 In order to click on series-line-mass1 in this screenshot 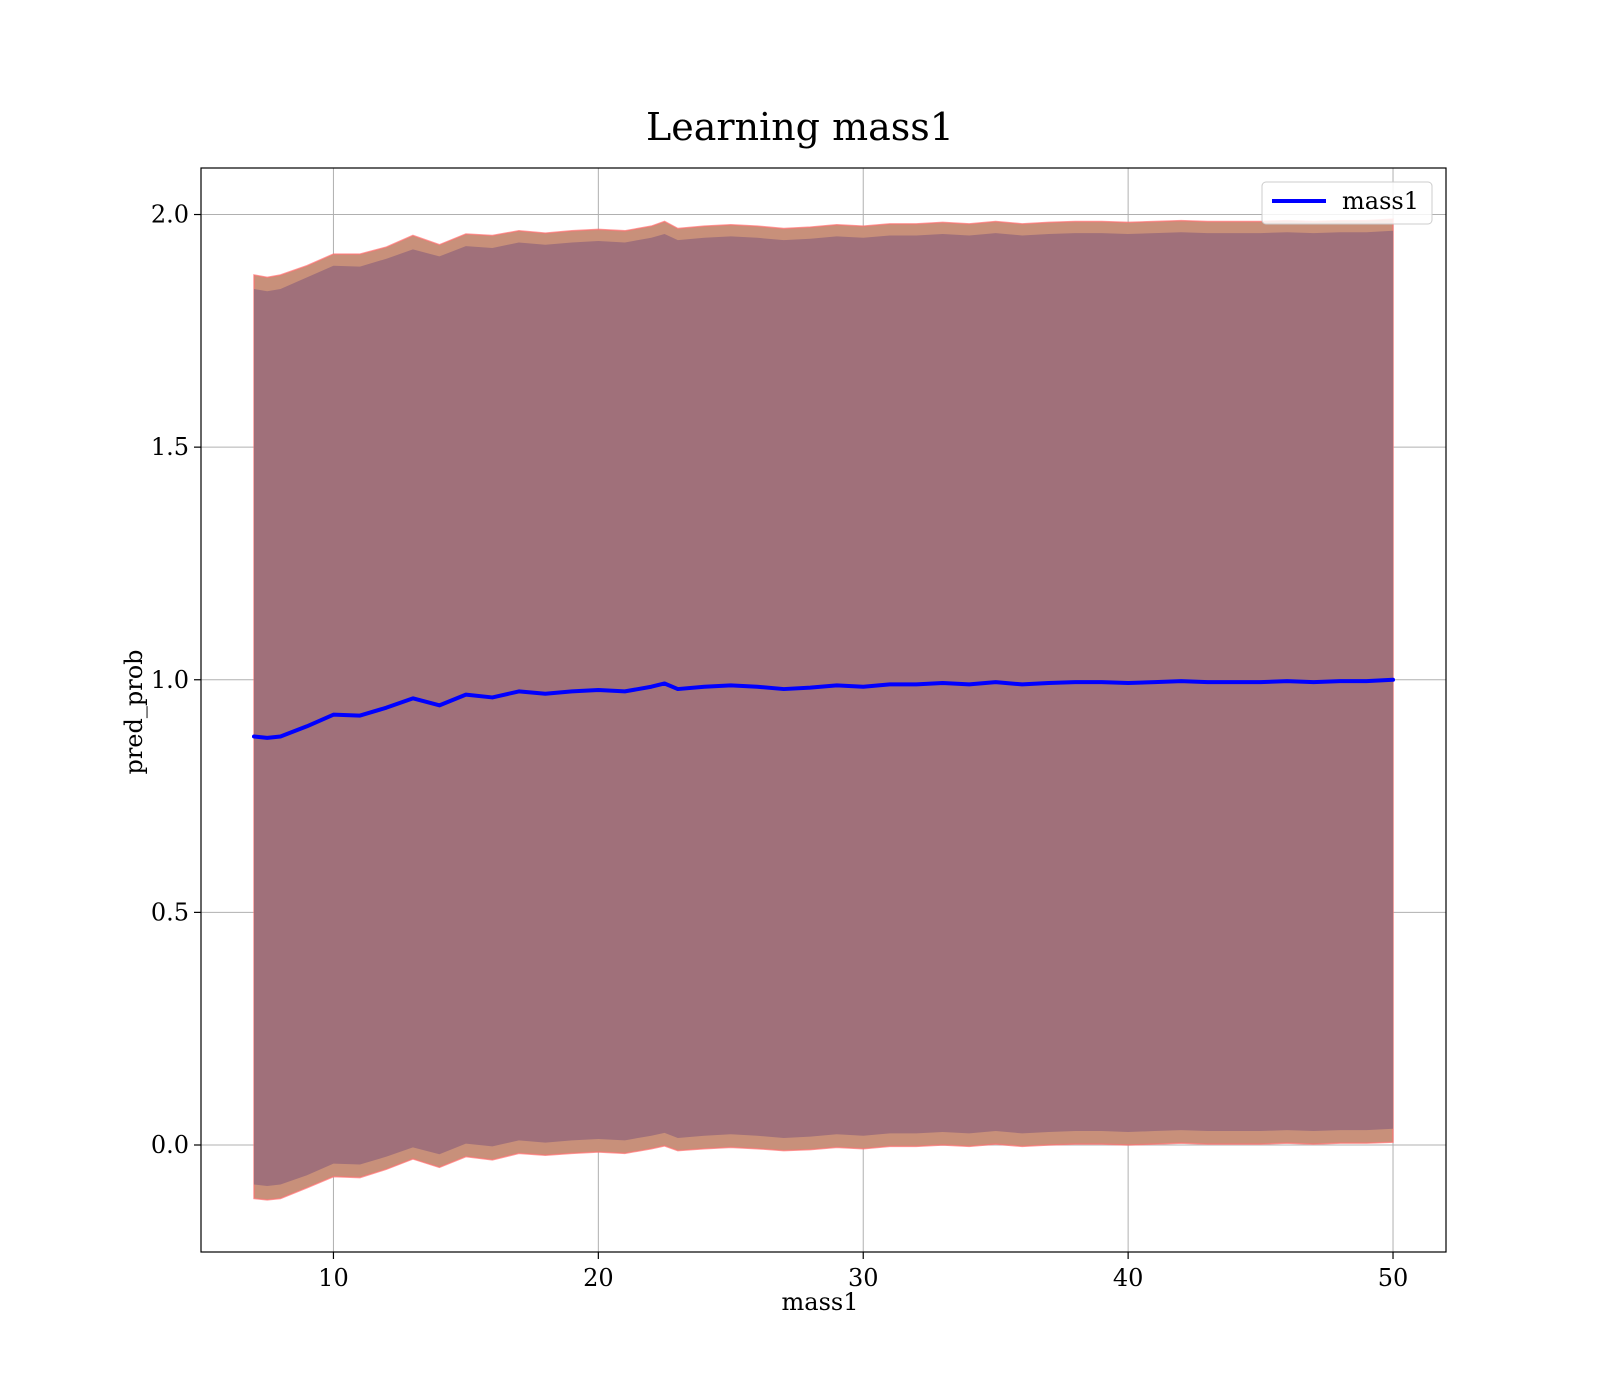, I will do `click(823, 708)`.